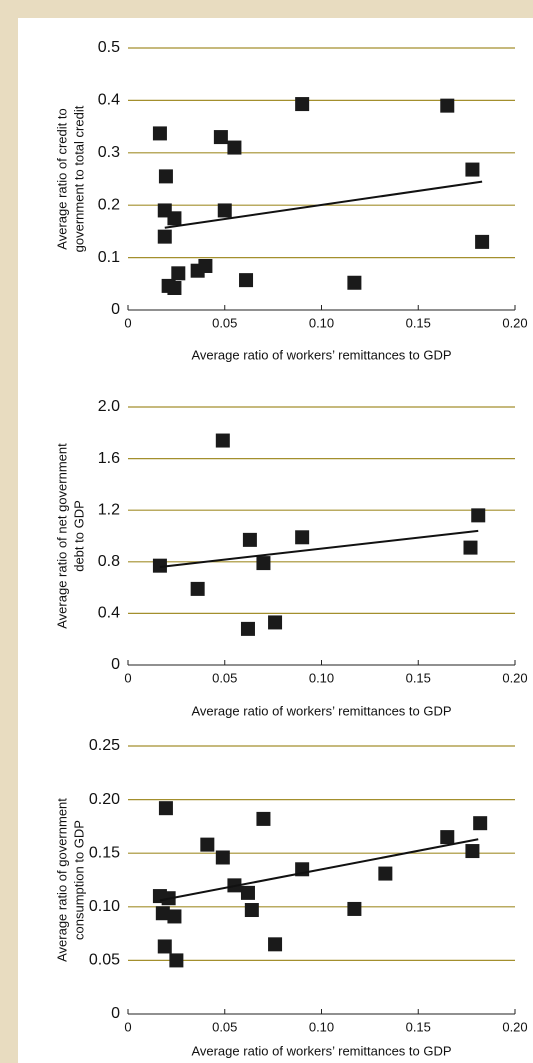  What do you see at coordinates (104, 745) in the screenshot?
I see `y-tick-label: 0.25` at bounding box center [104, 745].